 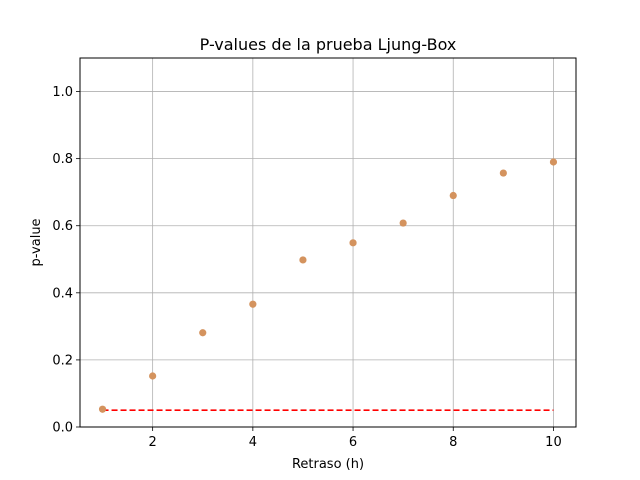 I want to click on x-tick-label: 6, so click(x=353, y=442).